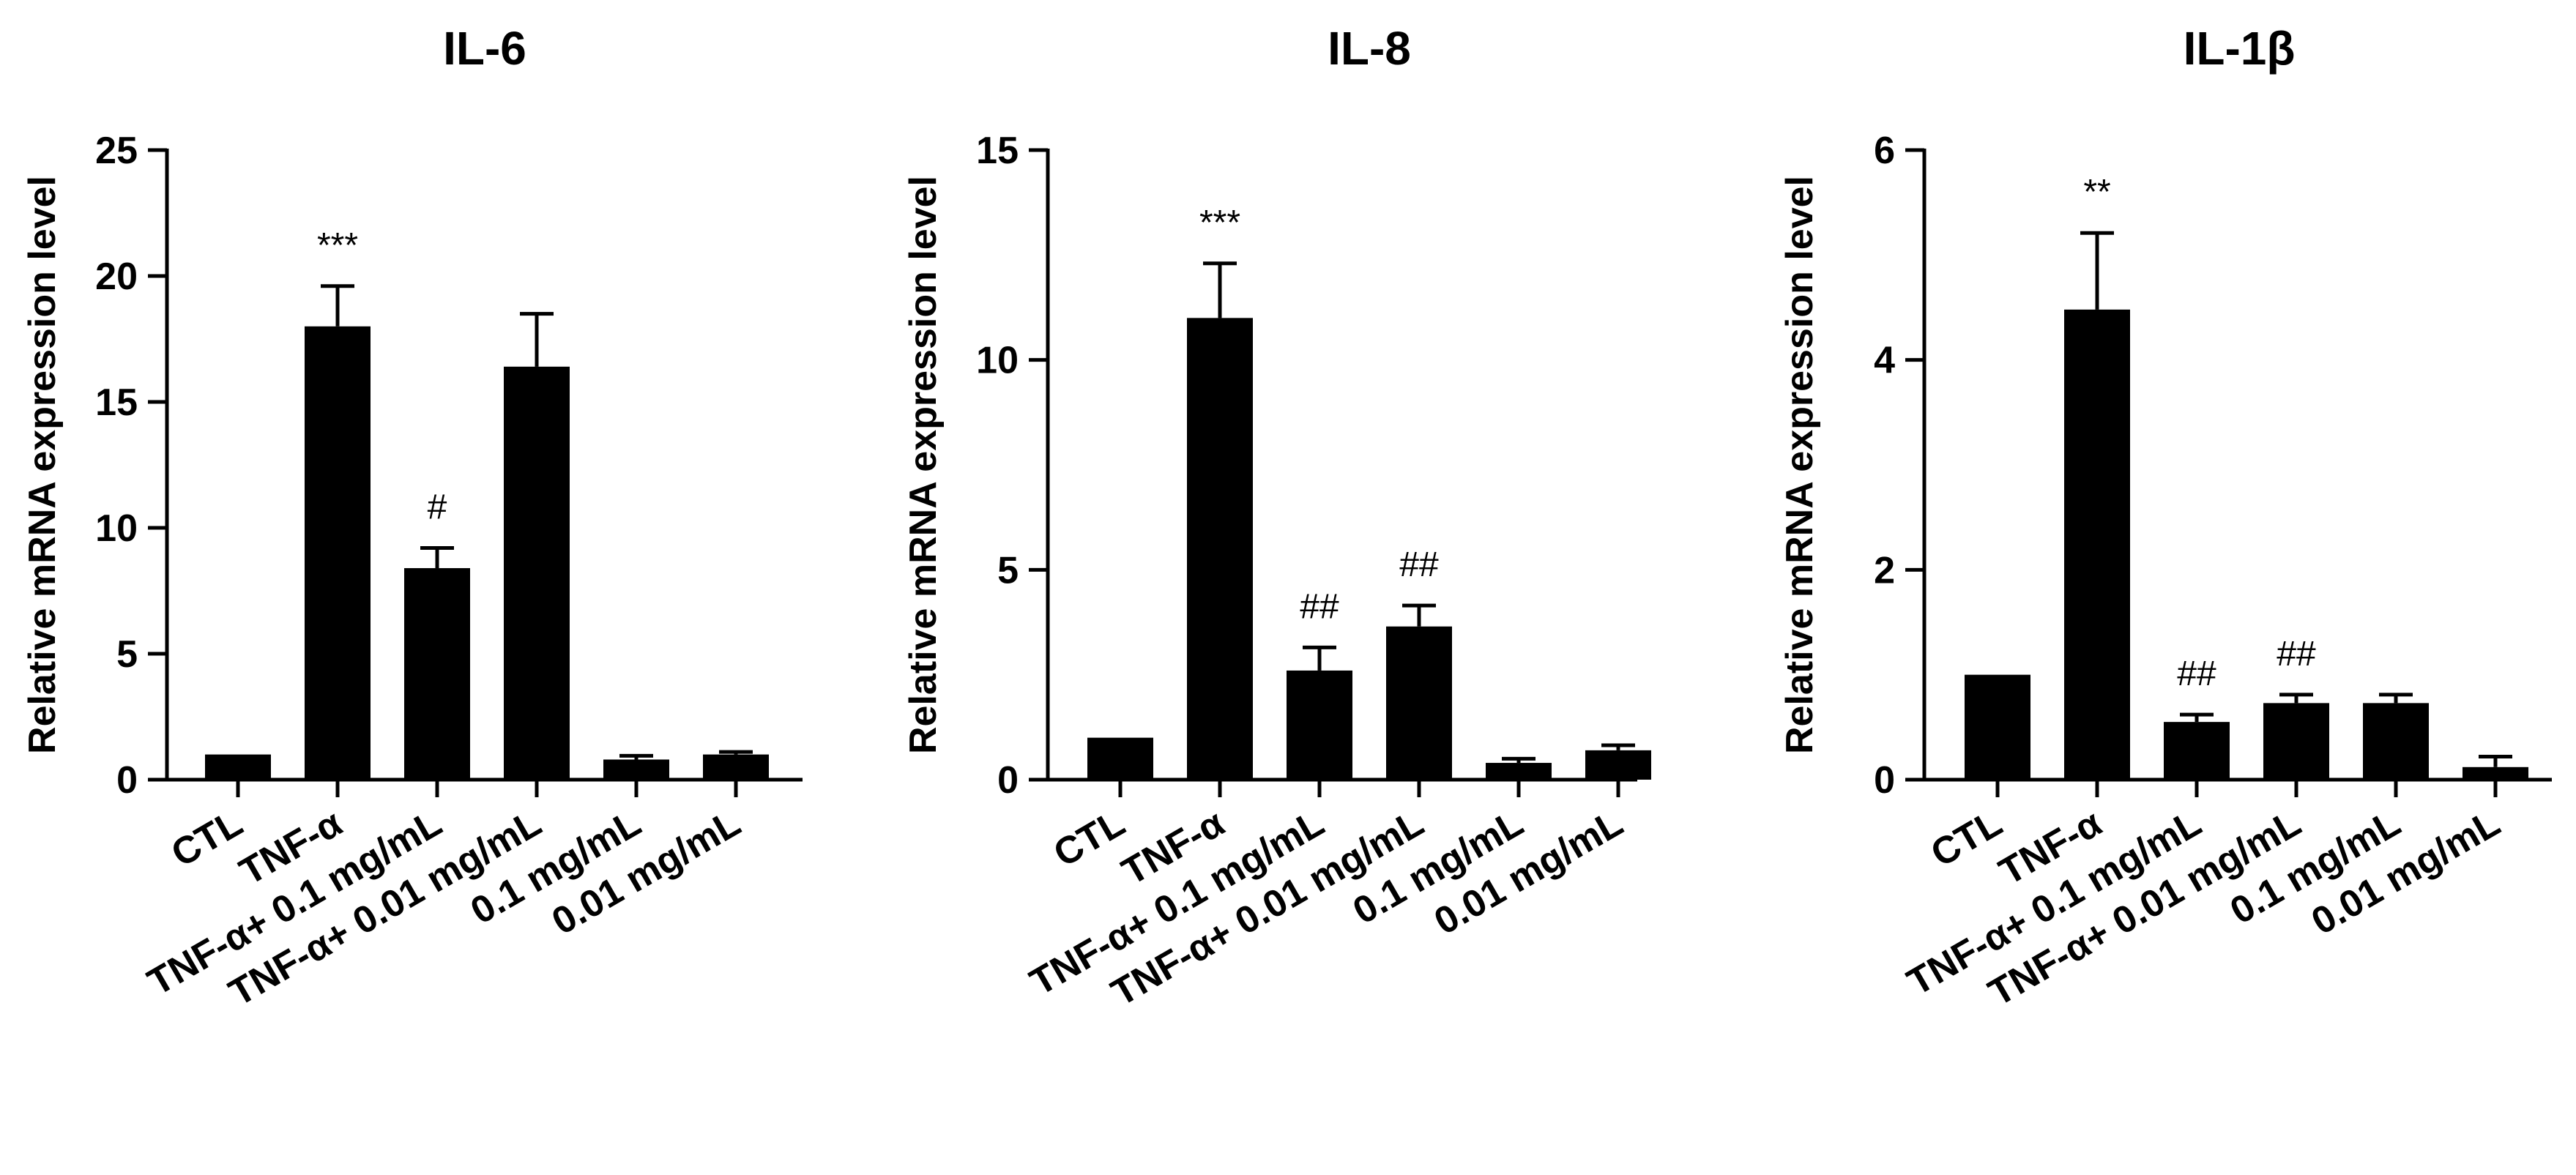 This screenshot has width=2576, height=1175. I want to click on y-tick-label: 4, so click(1884, 361).